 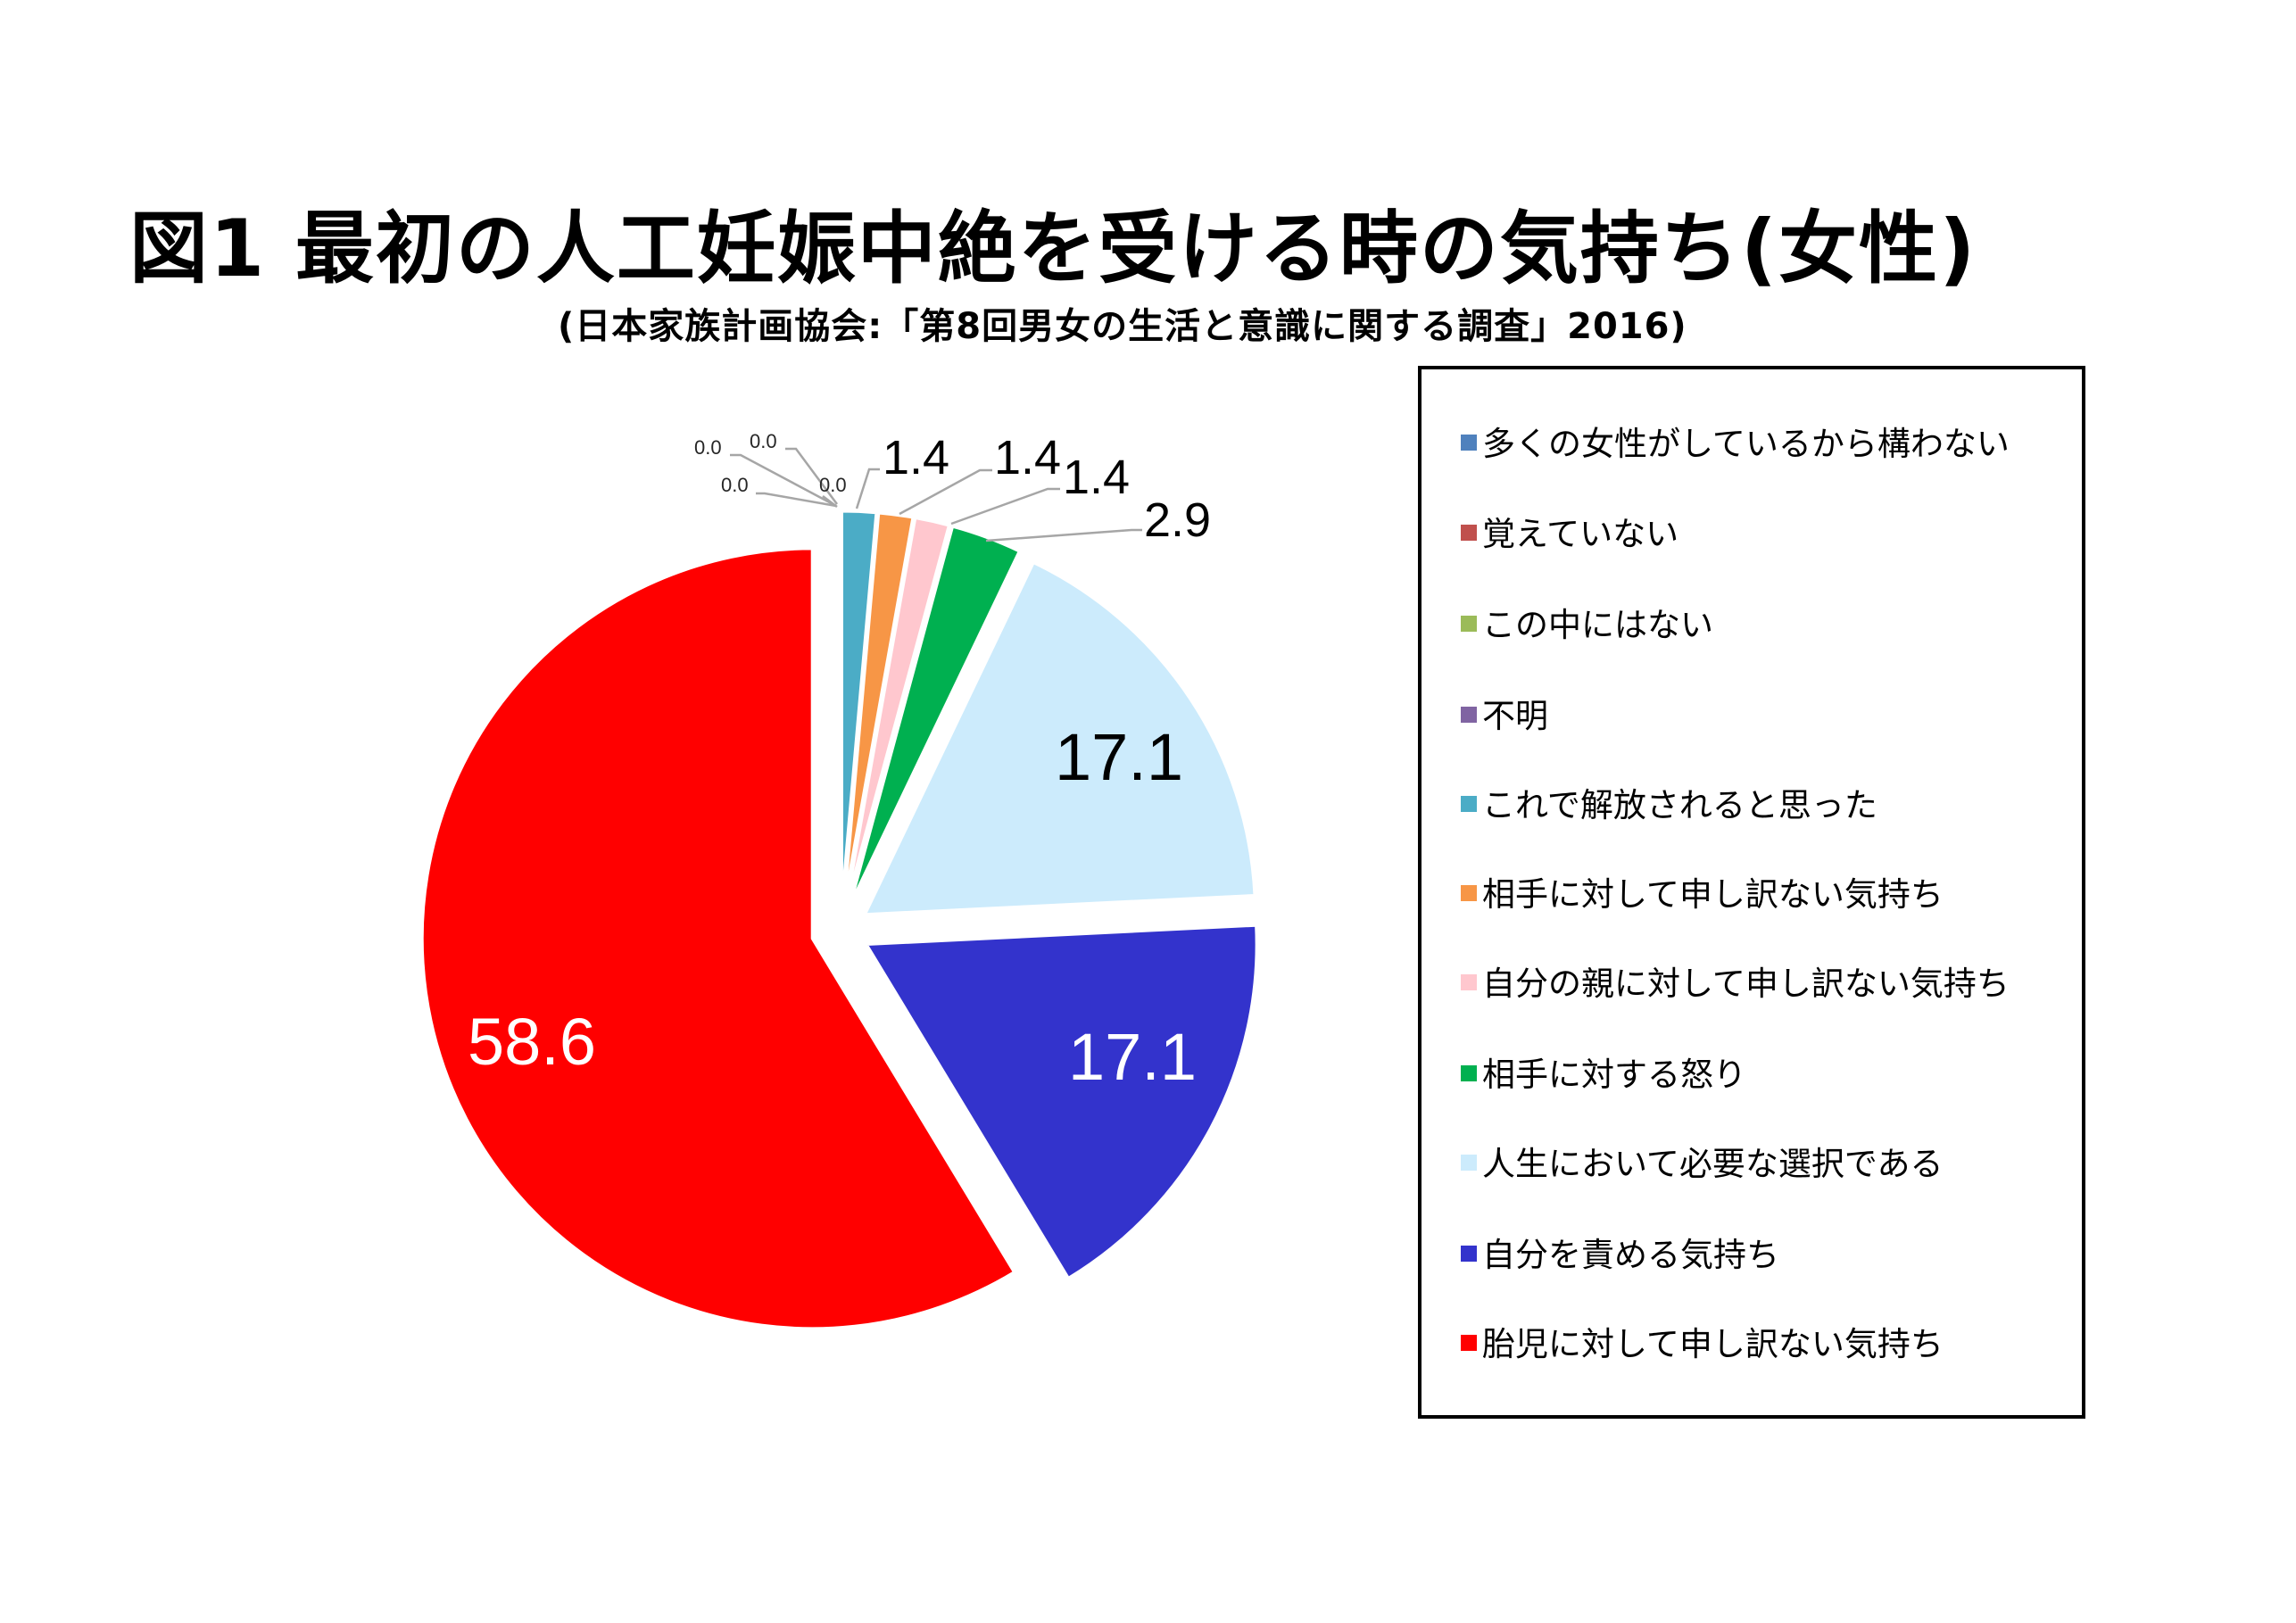 I want to click on legend-label: 相手に対する怒り, so click(x=1614, y=1075).